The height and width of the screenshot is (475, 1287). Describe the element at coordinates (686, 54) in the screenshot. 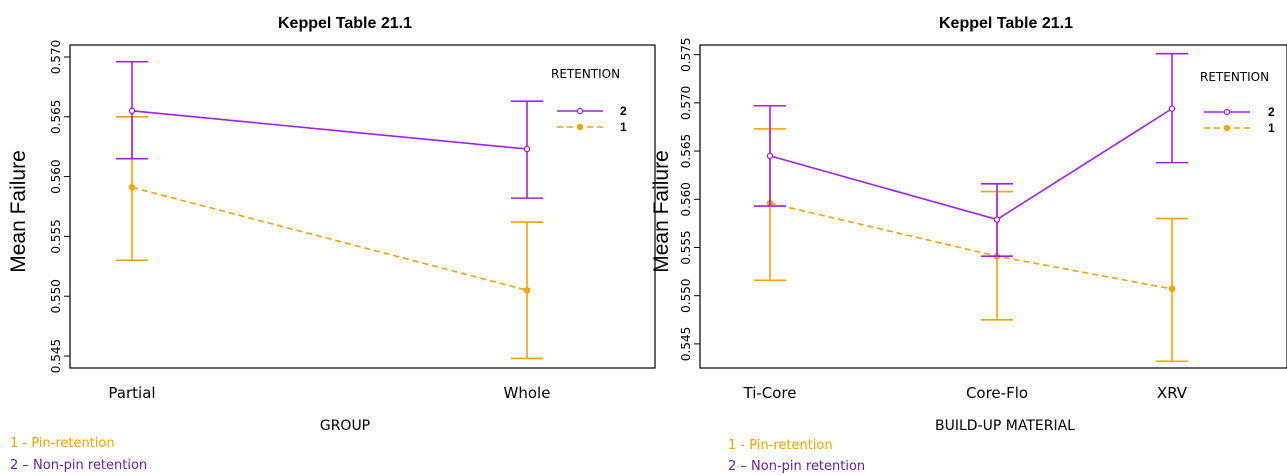

I see `y-tick-label: 0.575` at that location.